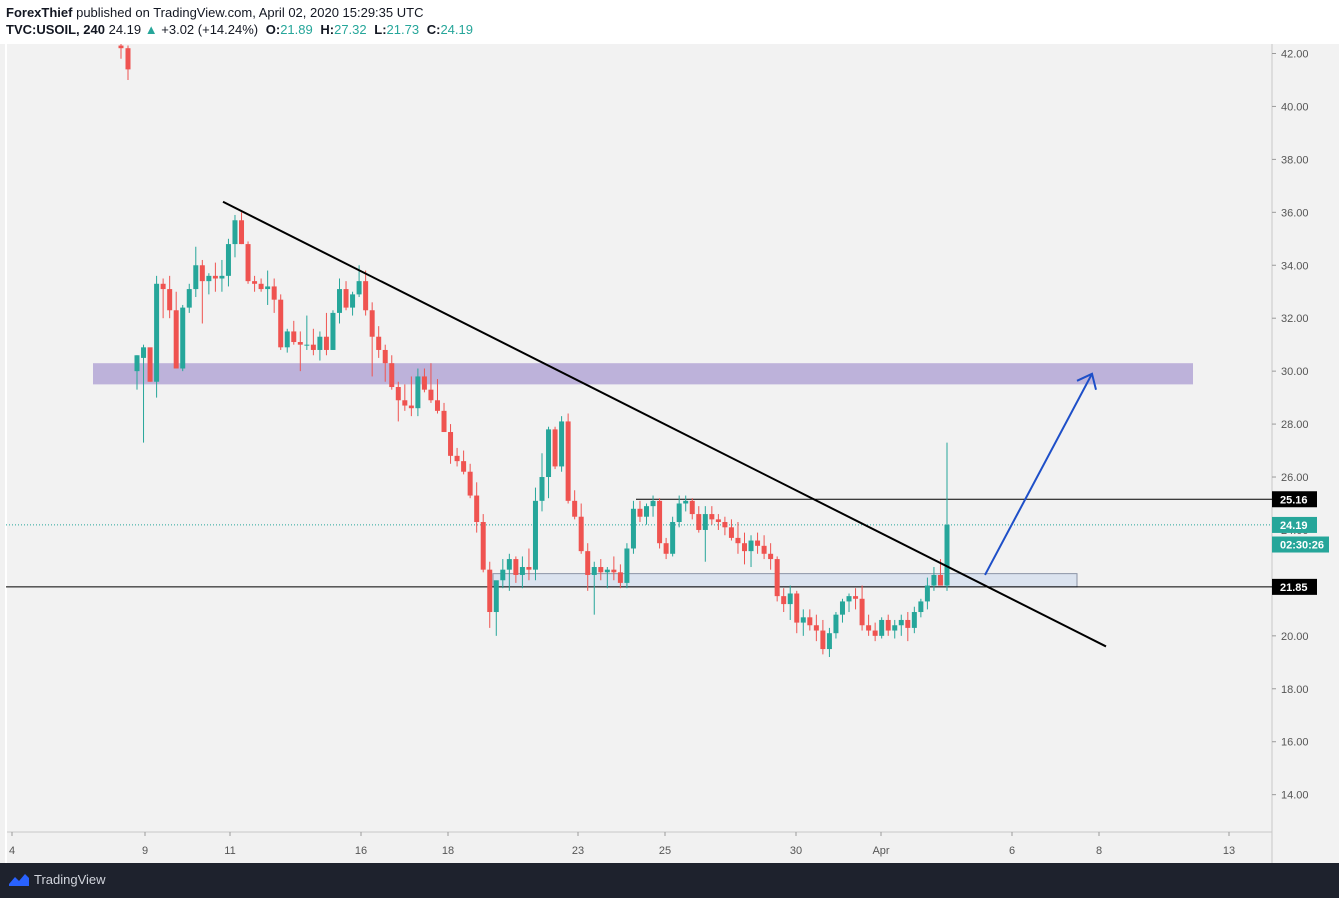 The height and width of the screenshot is (898, 1339). Describe the element at coordinates (433, 29) in the screenshot. I see `close-label: C:` at that location.